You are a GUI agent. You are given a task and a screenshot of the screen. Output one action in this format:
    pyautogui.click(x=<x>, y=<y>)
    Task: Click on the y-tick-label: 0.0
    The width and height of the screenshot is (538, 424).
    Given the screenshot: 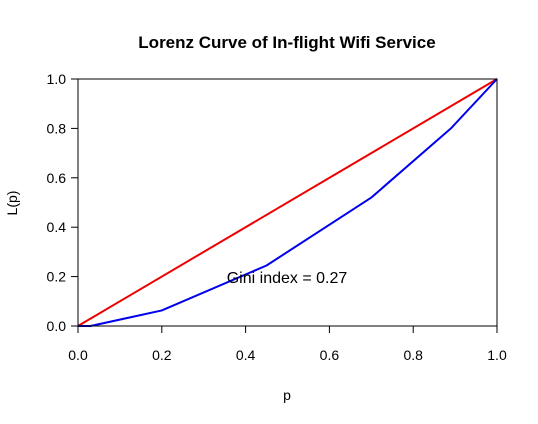 What is the action you would take?
    pyautogui.click(x=57, y=326)
    